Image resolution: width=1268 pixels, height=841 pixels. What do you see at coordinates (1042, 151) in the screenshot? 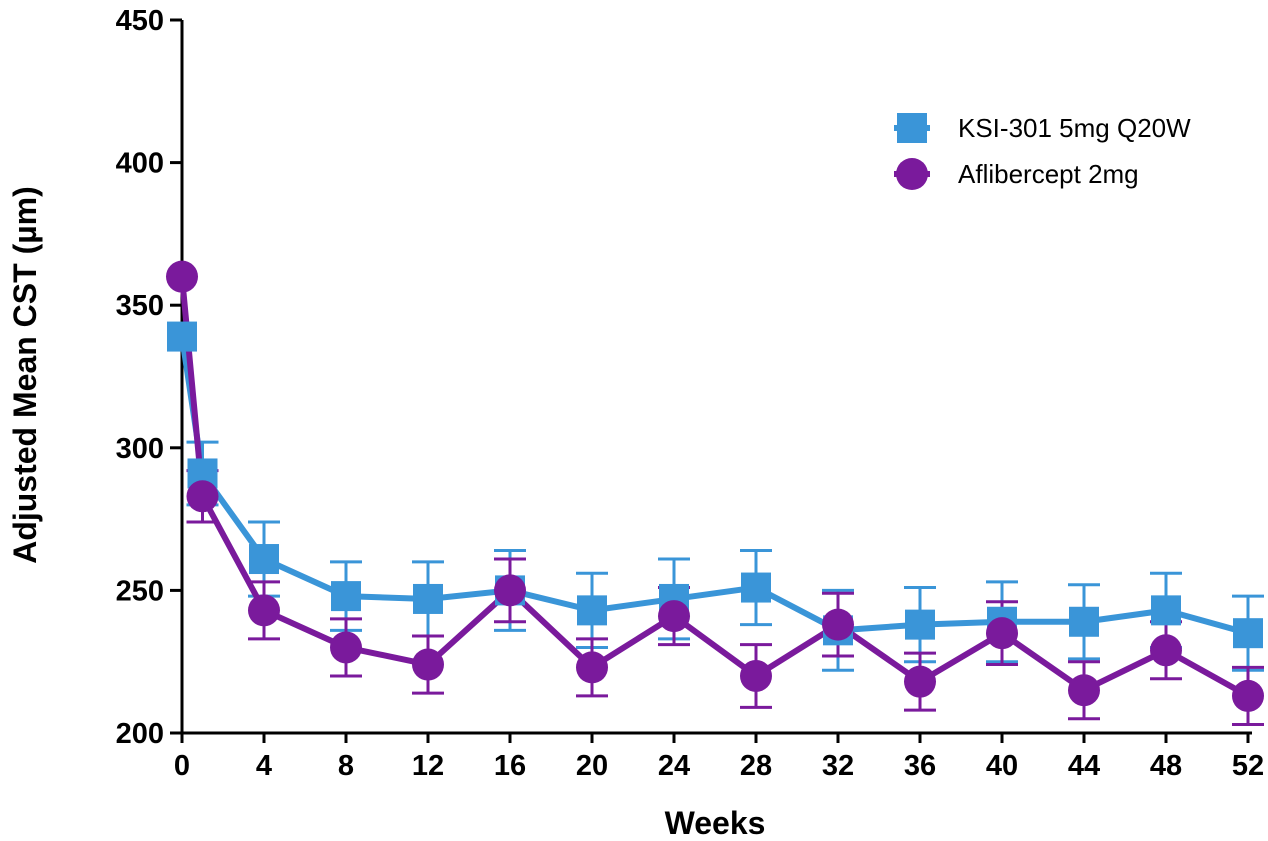
I see `legend: KSI-301 5mg Q20W Aflibercept 2mg` at bounding box center [1042, 151].